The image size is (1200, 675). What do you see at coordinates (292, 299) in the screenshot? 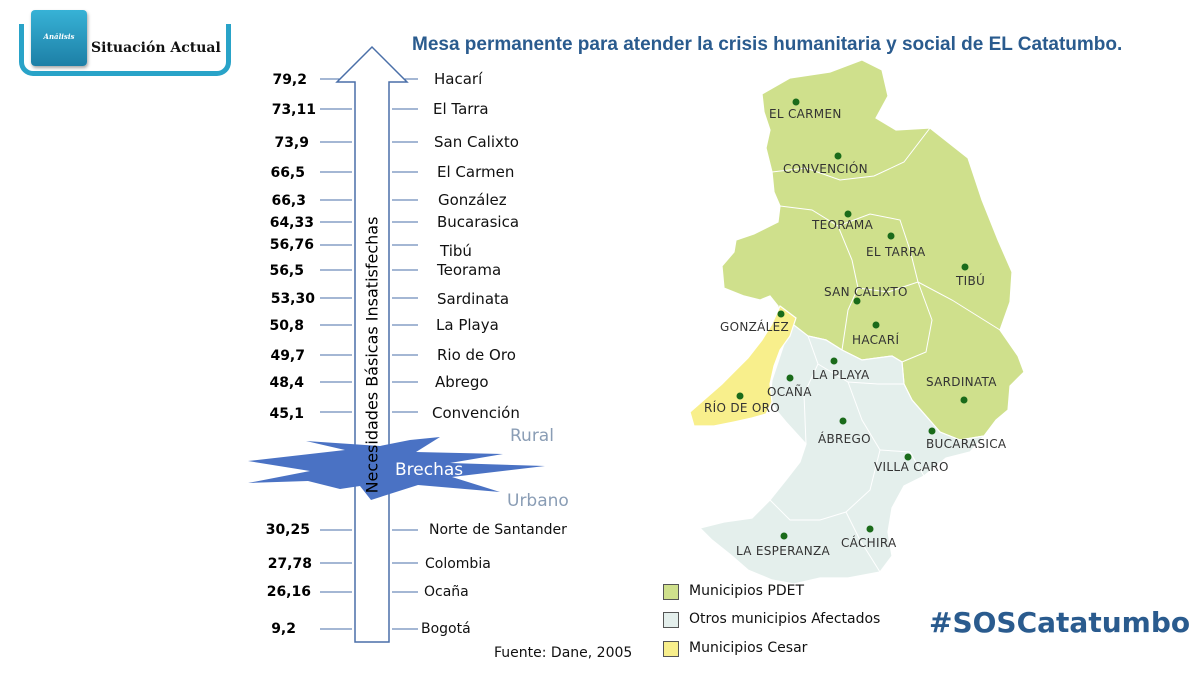
I see `value-sardinata: 53,30` at bounding box center [292, 299].